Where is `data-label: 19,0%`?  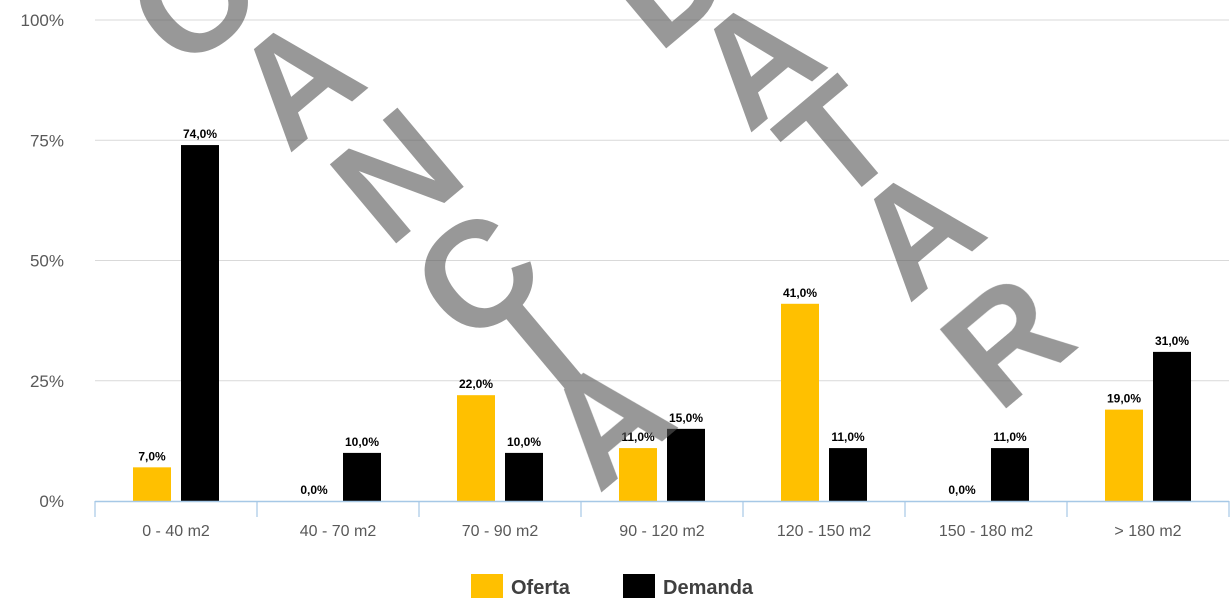
data-label: 19,0% is located at coordinates (1124, 399).